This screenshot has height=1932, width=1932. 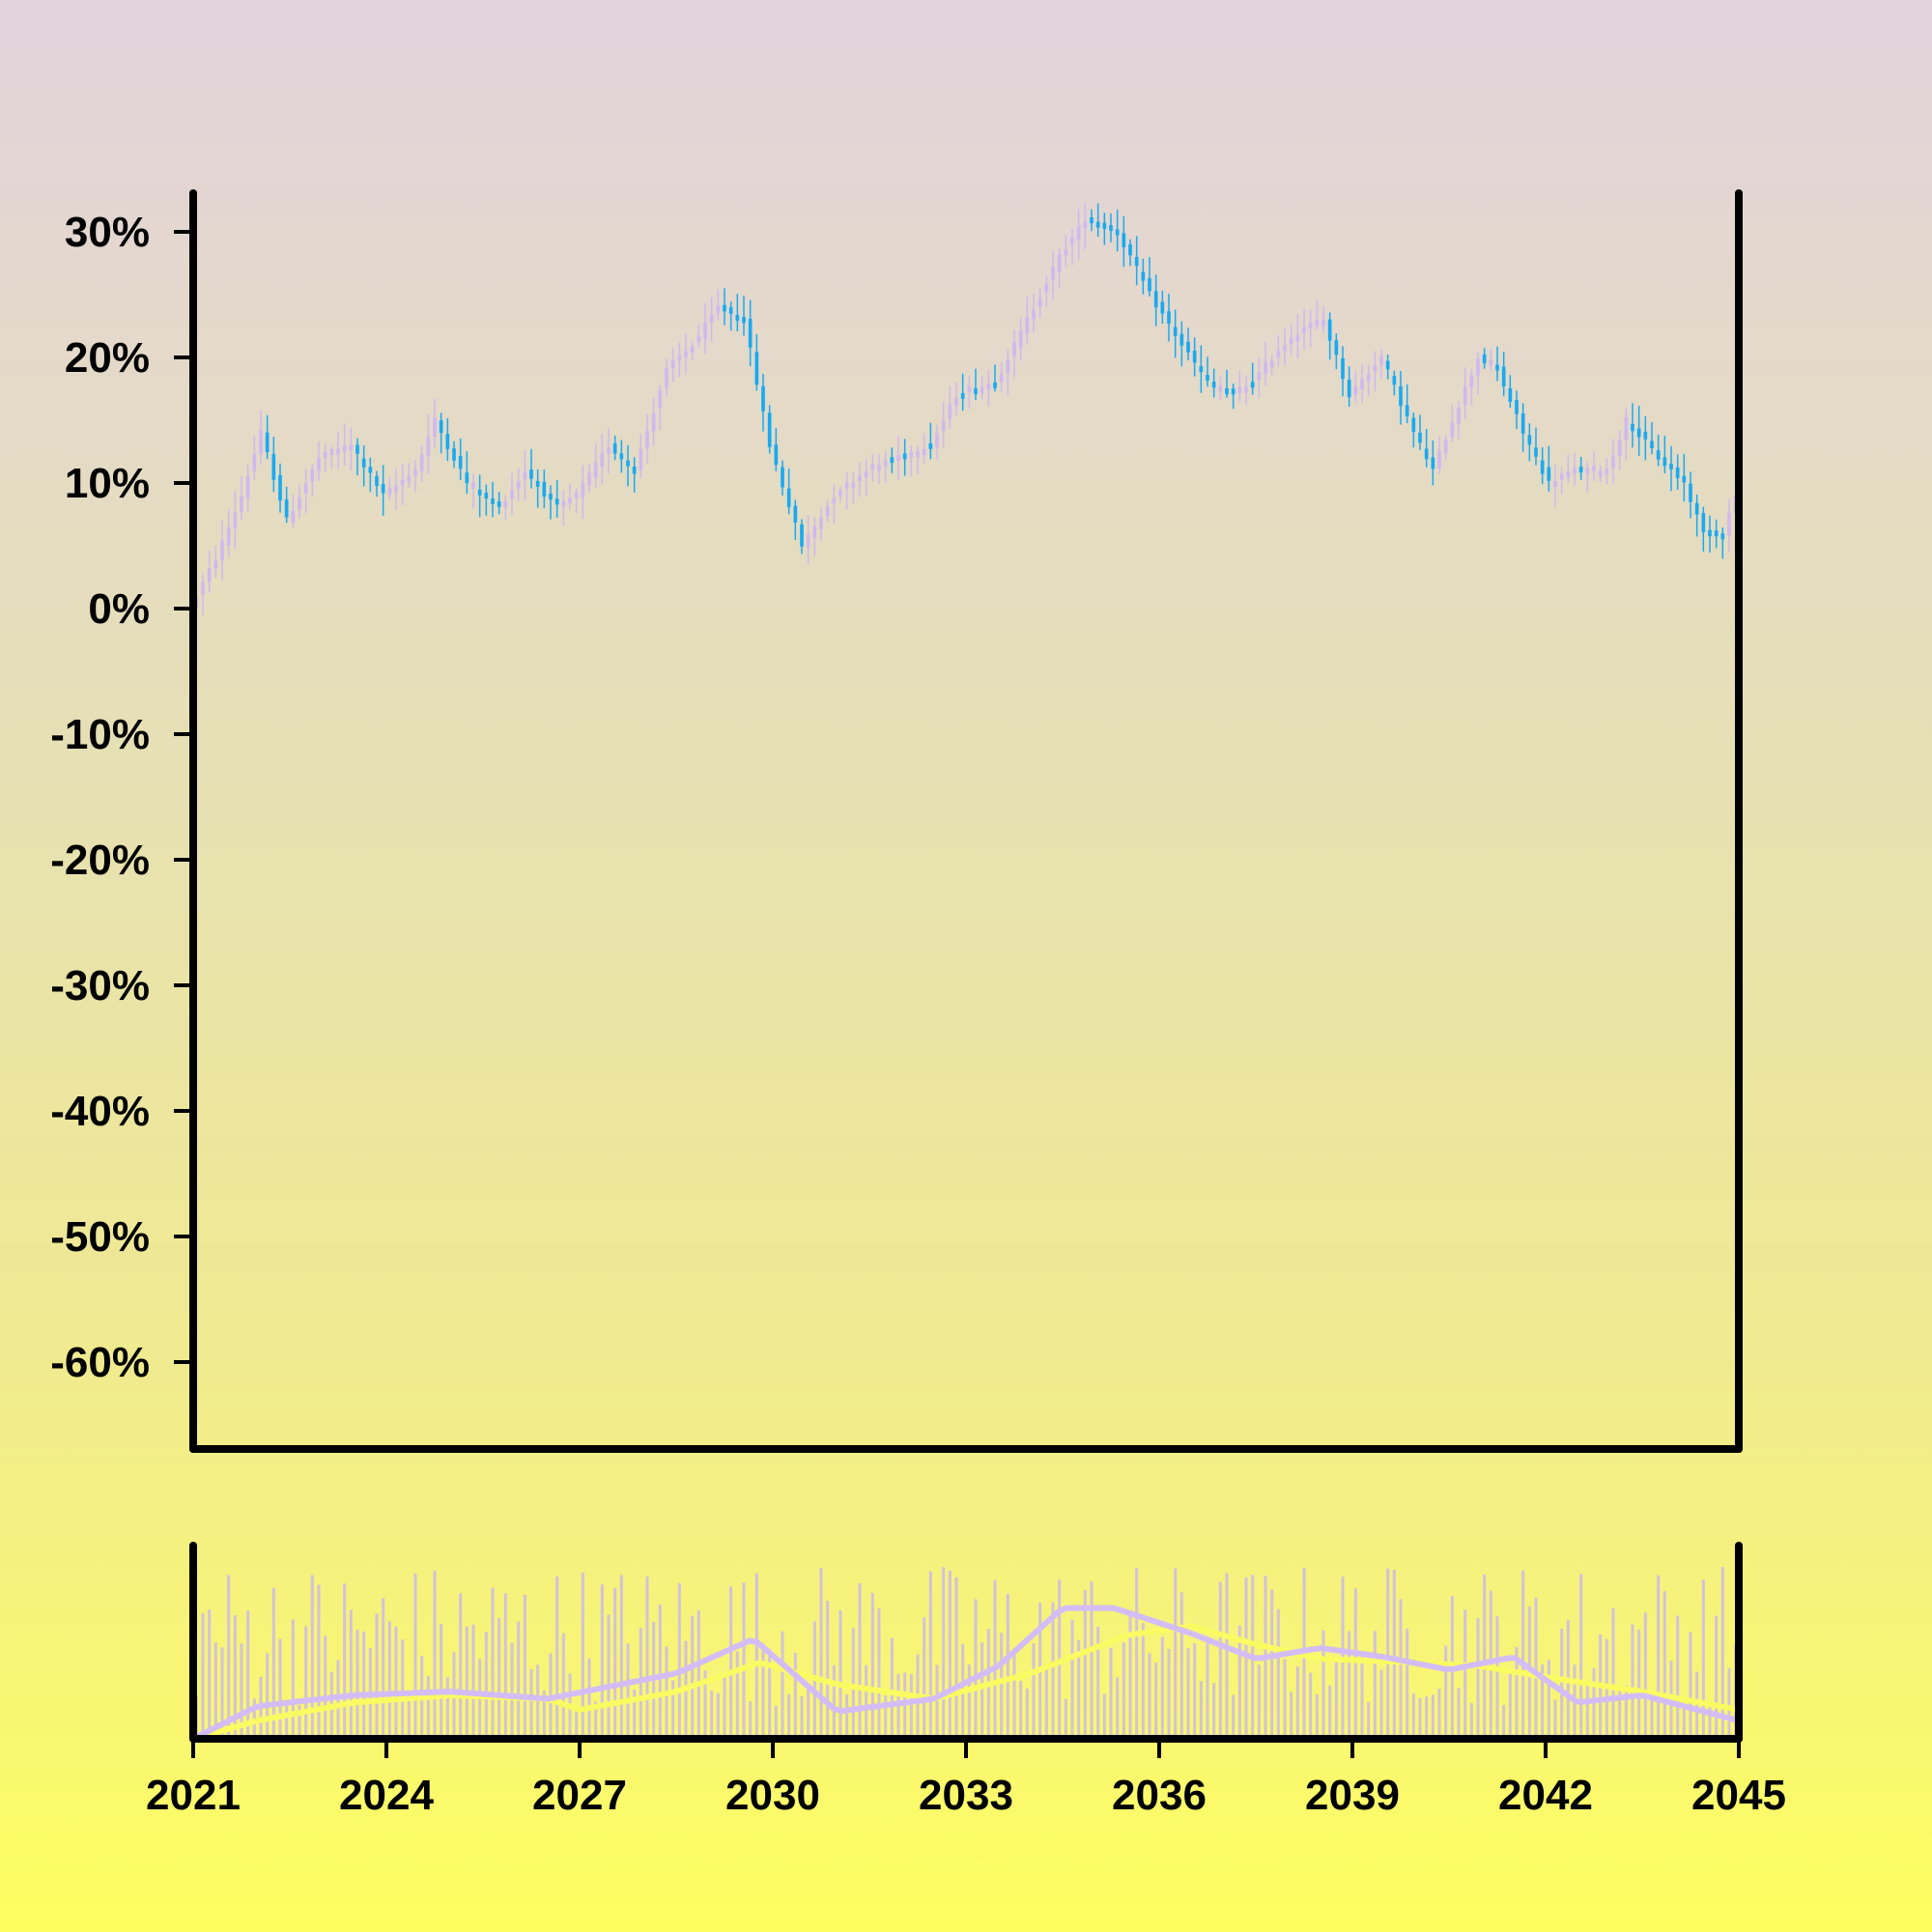 I want to click on x-tick-label: 2021, so click(x=193, y=1795).